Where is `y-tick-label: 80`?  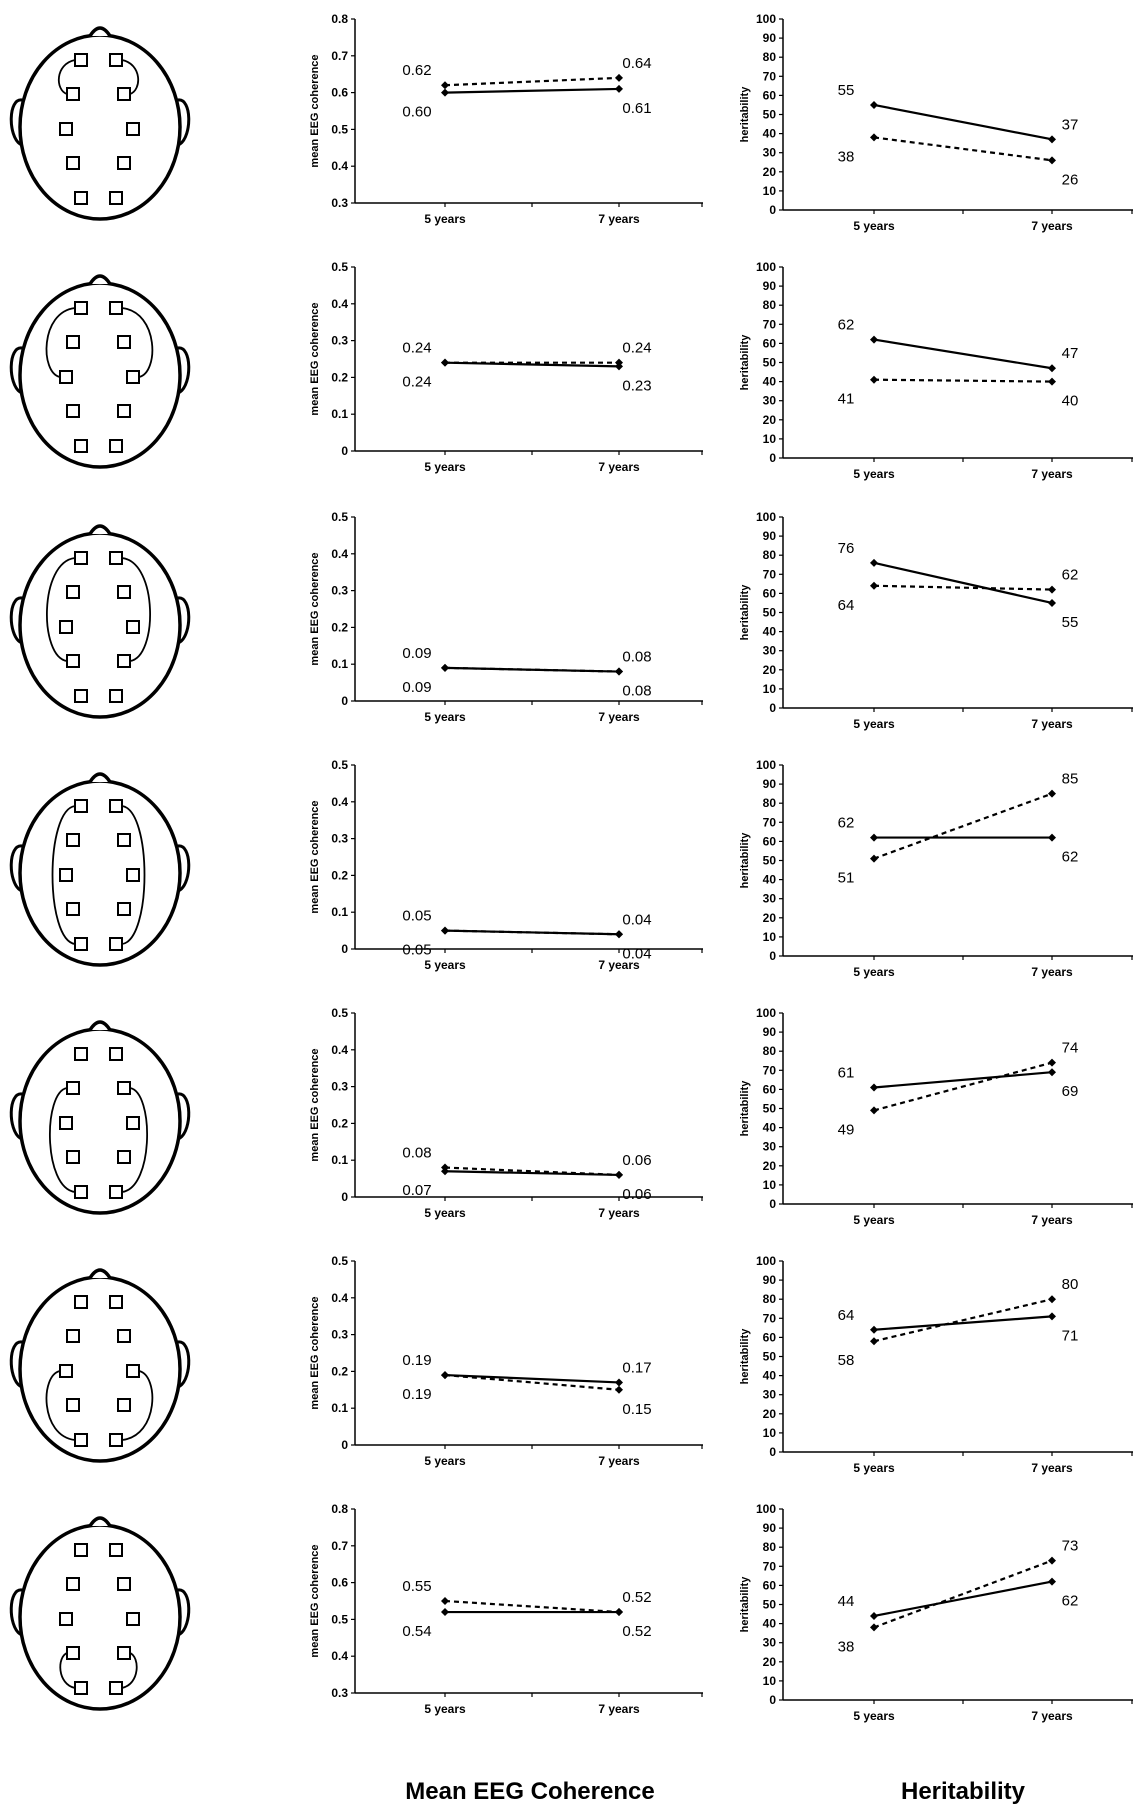
y-tick-label: 80 is located at coordinates (770, 1299).